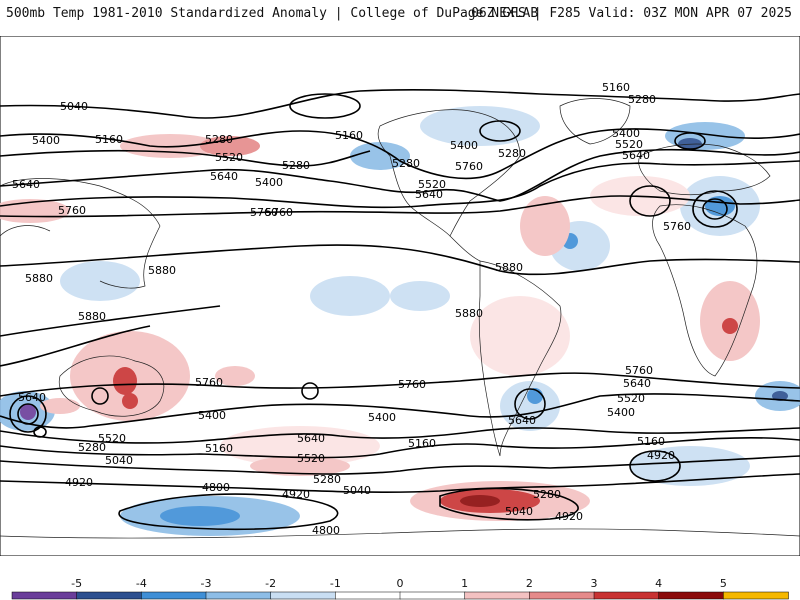  Describe the element at coordinates (77, 583) in the screenshot. I see `colorbar-tick-label: -5` at that location.